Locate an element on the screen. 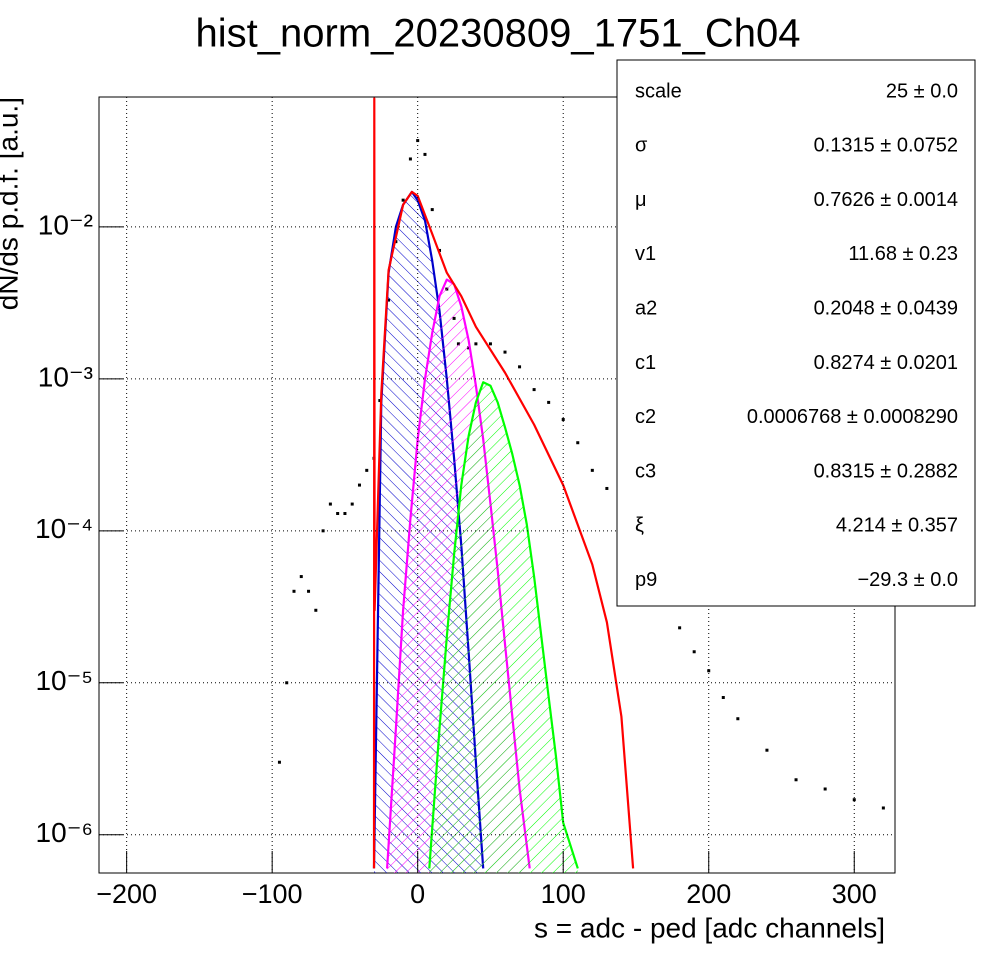 This screenshot has width=996, height=972. x-axis-label: s = adc - ped [adc channels] is located at coordinates (709, 927).